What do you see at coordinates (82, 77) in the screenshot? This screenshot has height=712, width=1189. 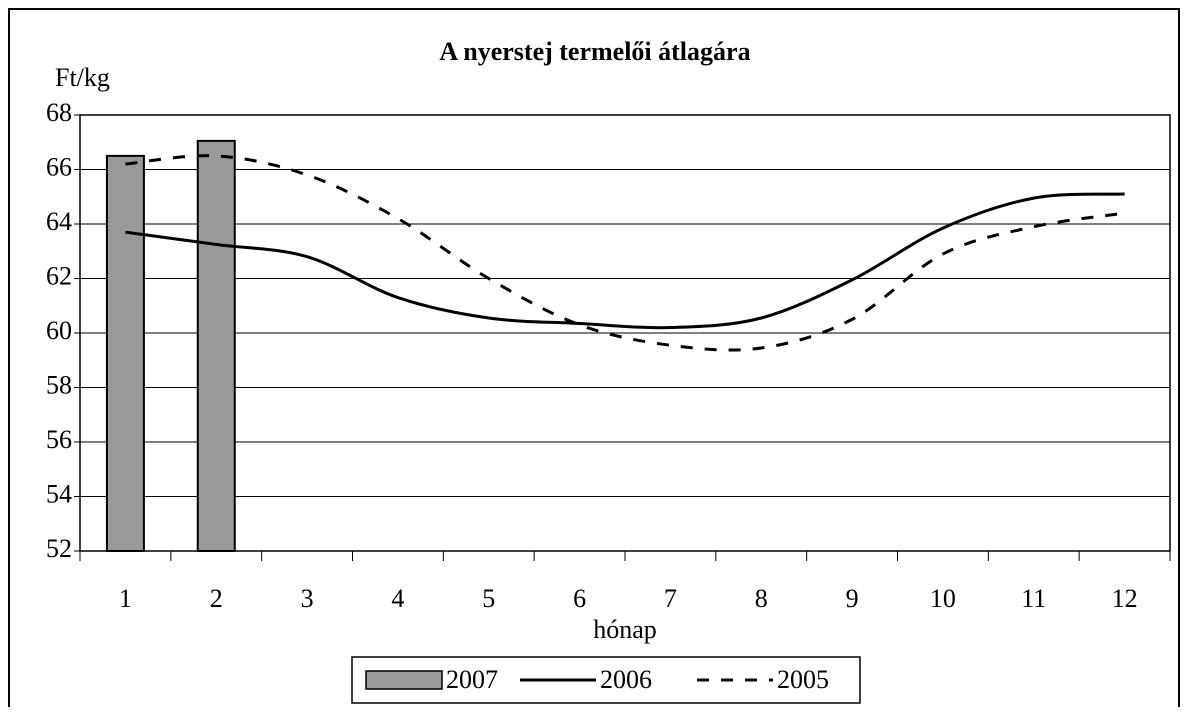 I see `y-axis-label: Ft/kg` at bounding box center [82, 77].